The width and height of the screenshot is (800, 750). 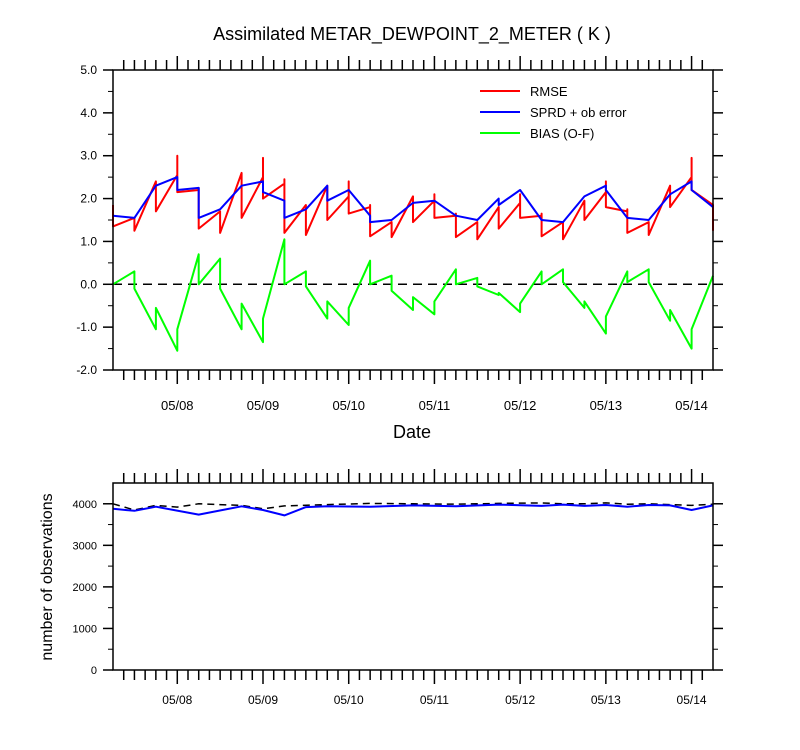 I want to click on y-tick-label: 0, so click(x=94, y=671).